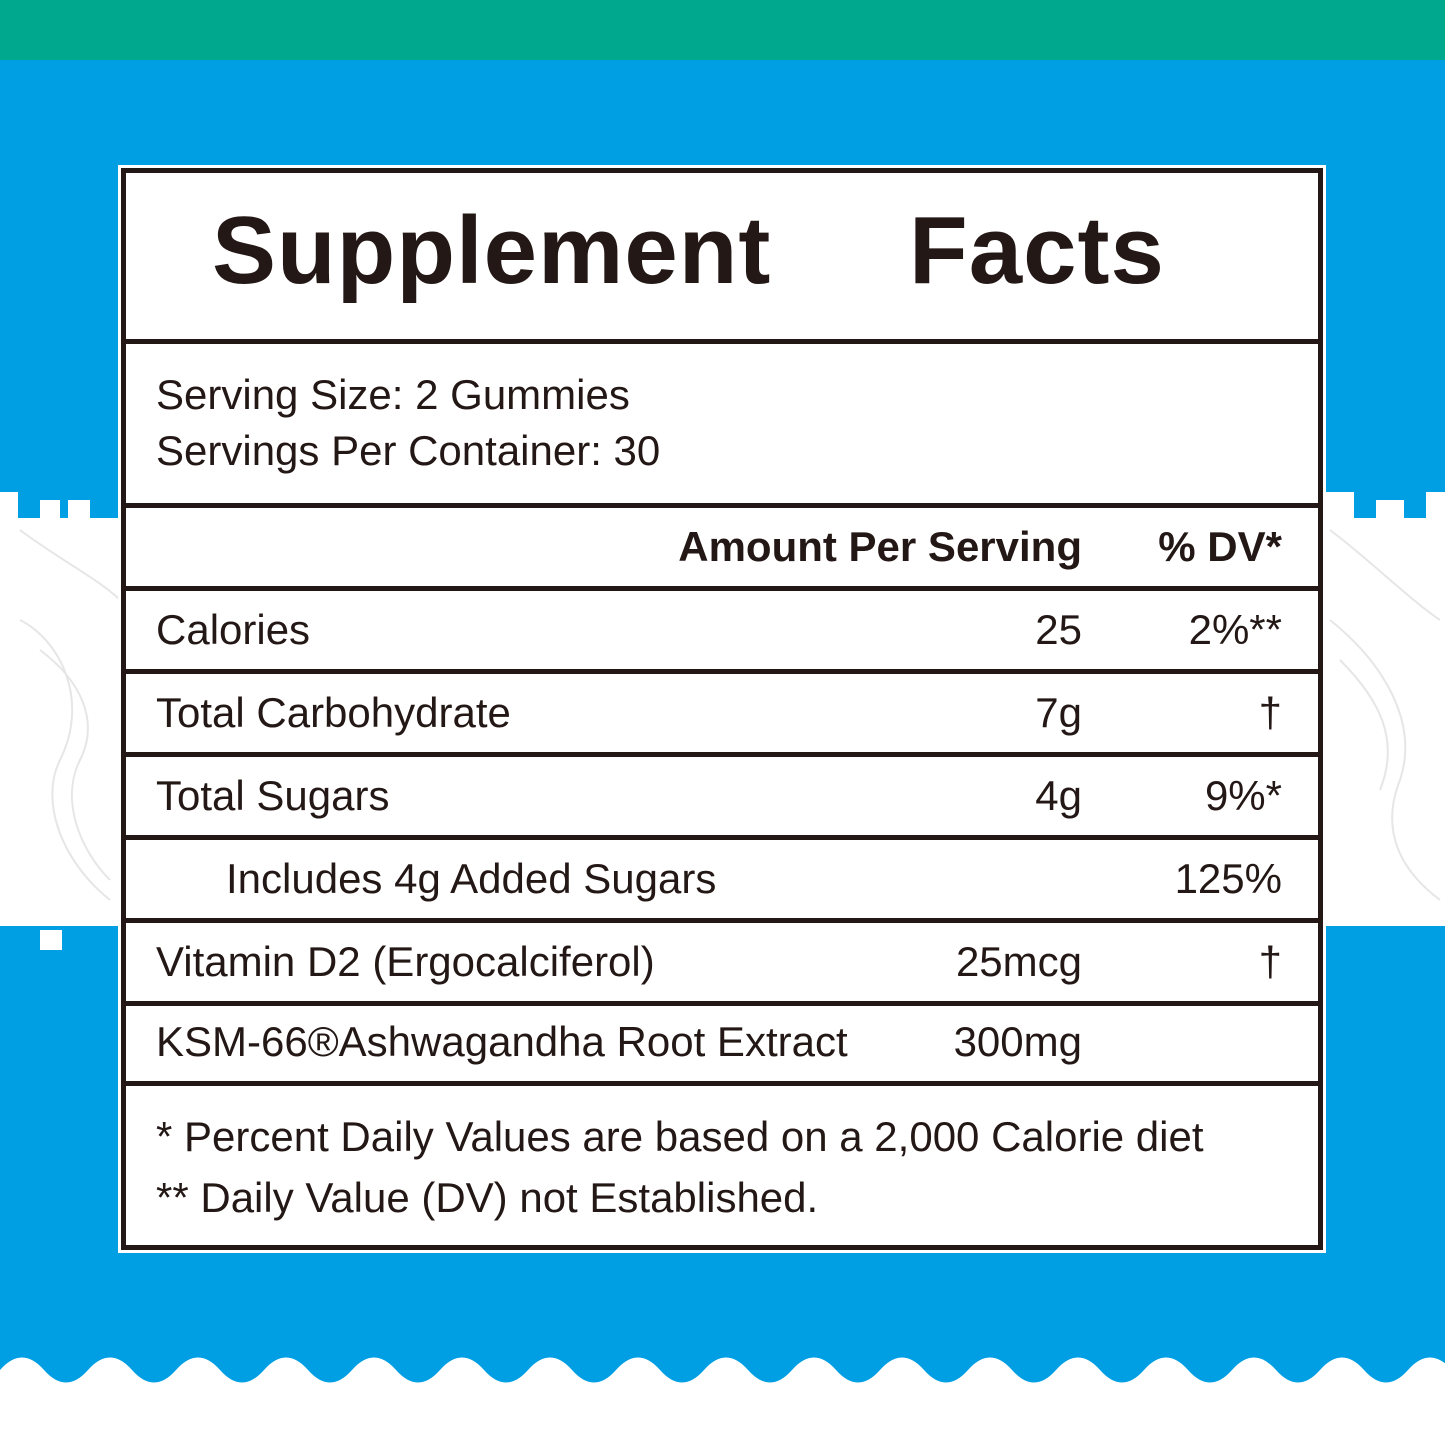  I want to click on title-row: Supplement Facts, so click(722, 258).